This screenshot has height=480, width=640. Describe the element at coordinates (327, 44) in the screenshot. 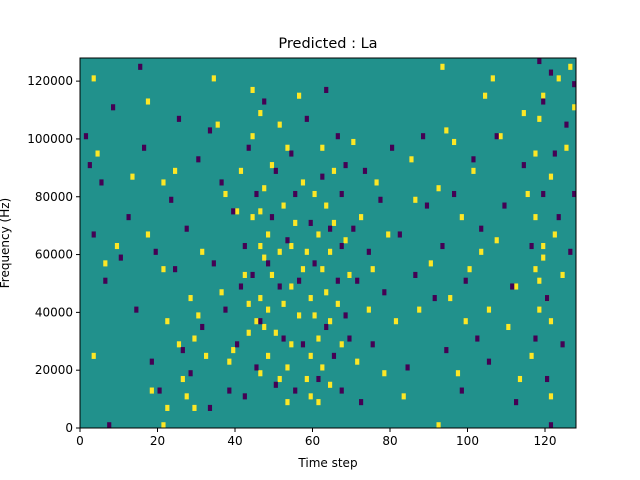

I see `chart-title: Predicted : La` at that location.